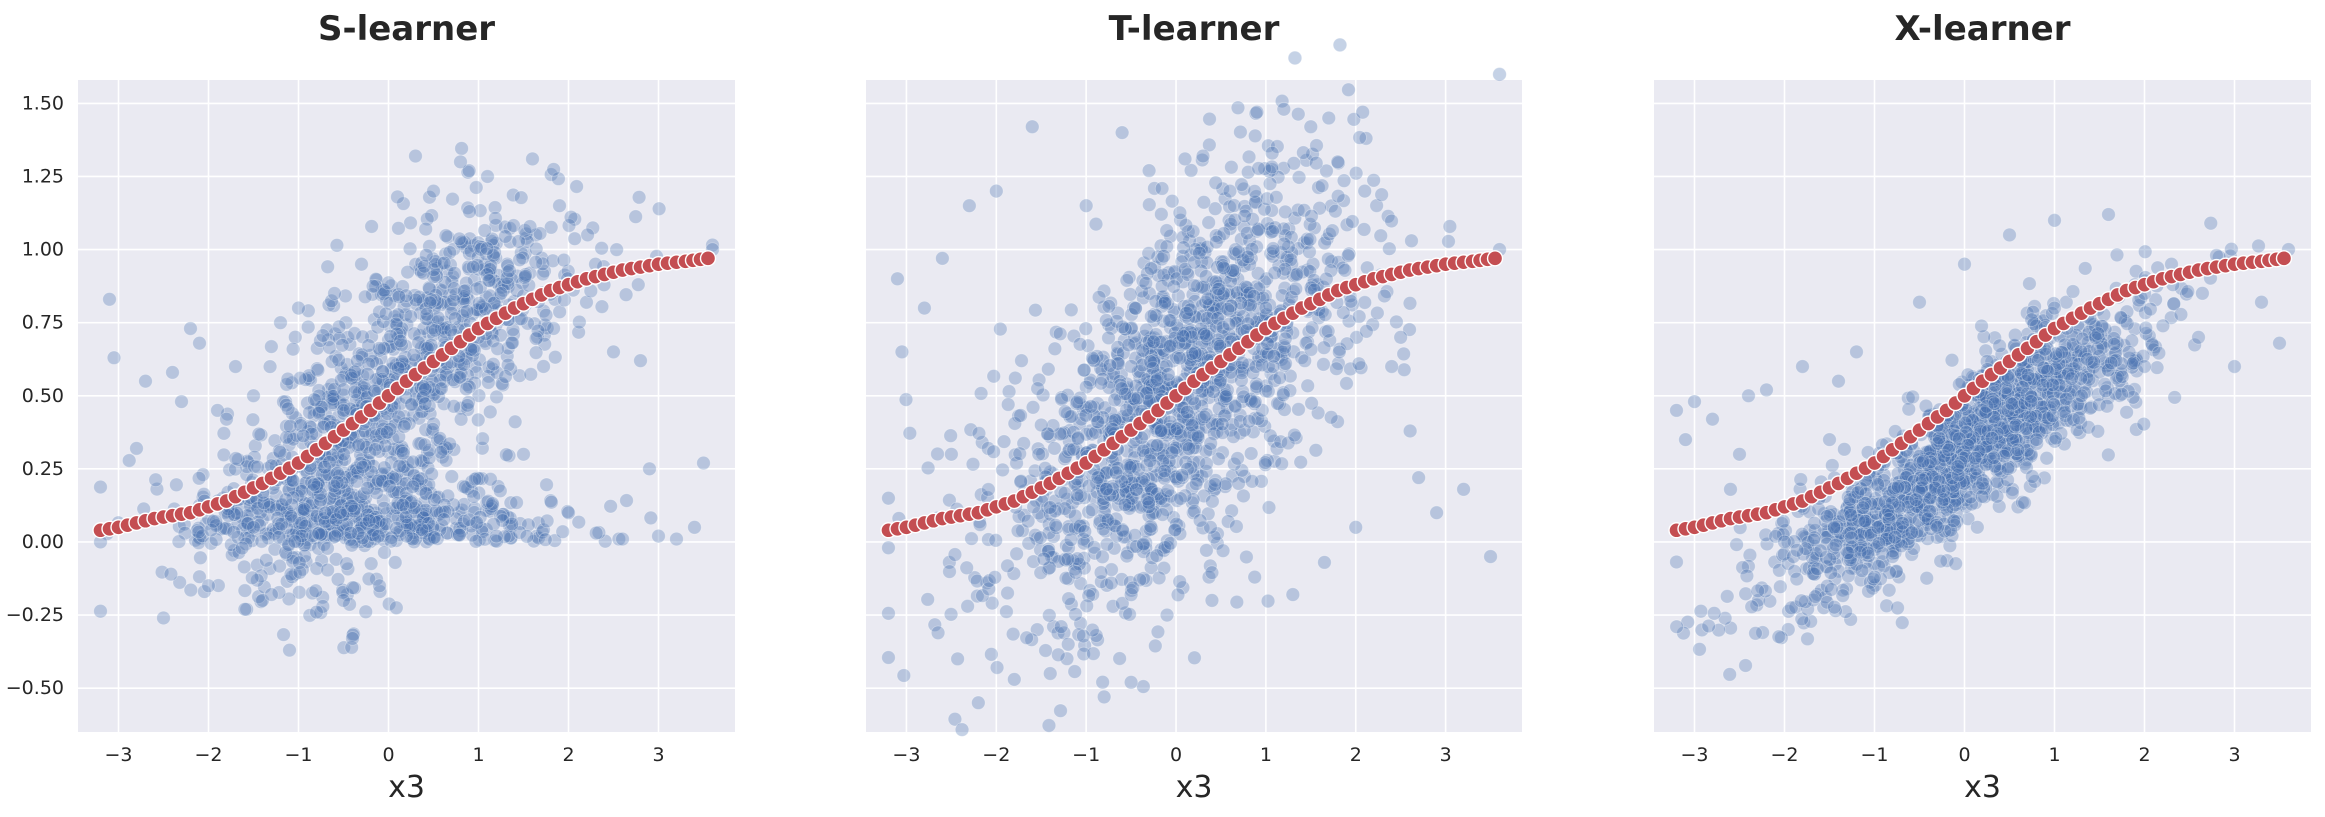 This screenshot has height=817, width=2325. What do you see at coordinates (406, 29) in the screenshot?
I see `panel-title: S-learner` at bounding box center [406, 29].